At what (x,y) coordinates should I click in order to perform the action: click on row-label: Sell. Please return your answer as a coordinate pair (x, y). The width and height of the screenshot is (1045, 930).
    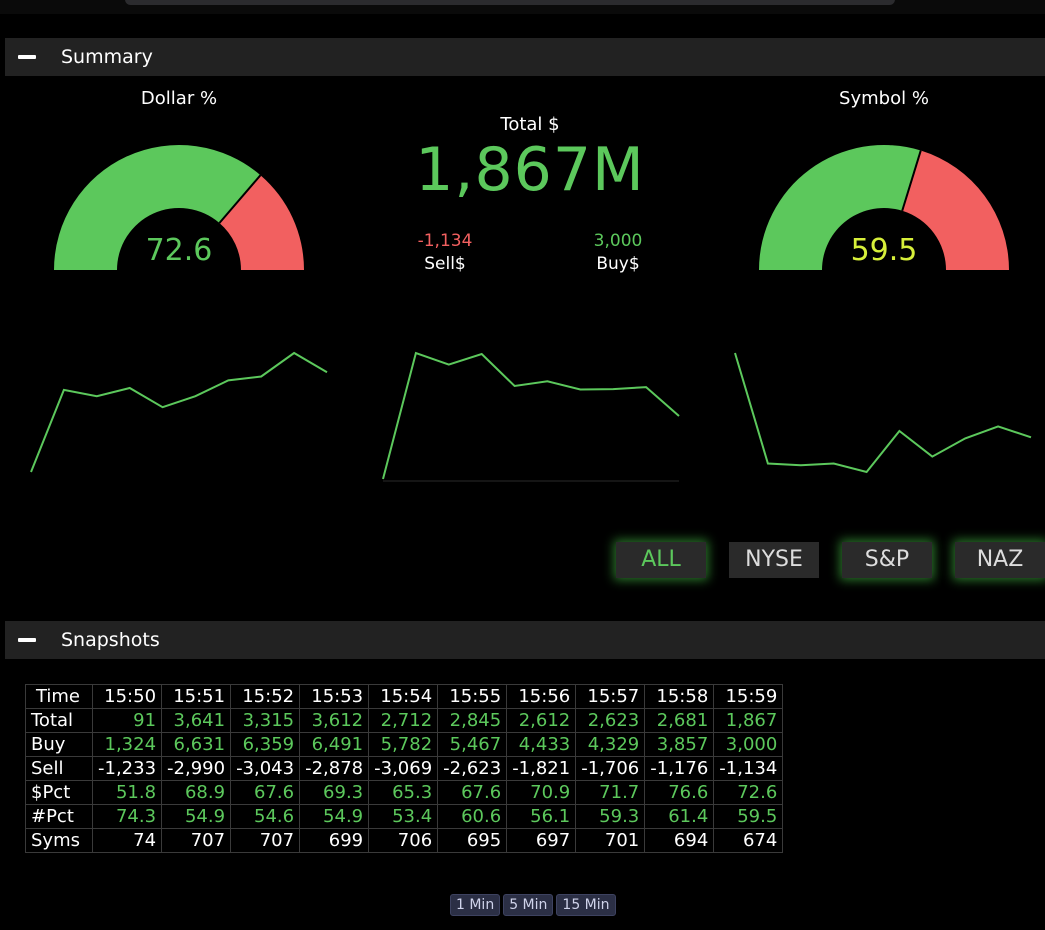
    Looking at the image, I should click on (59, 768).